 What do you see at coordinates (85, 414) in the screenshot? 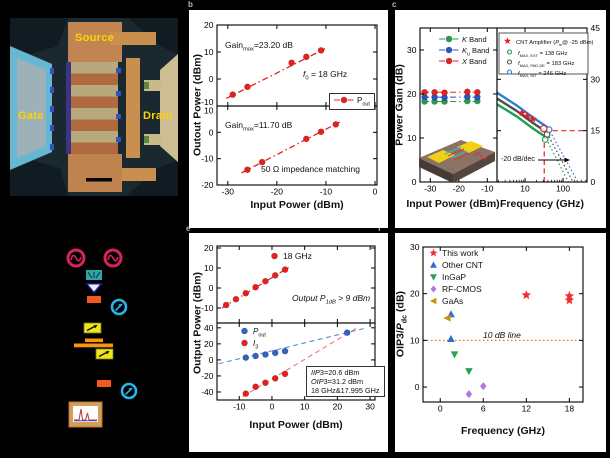
I see `spectrum-analyzer-icon` at bounding box center [85, 414].